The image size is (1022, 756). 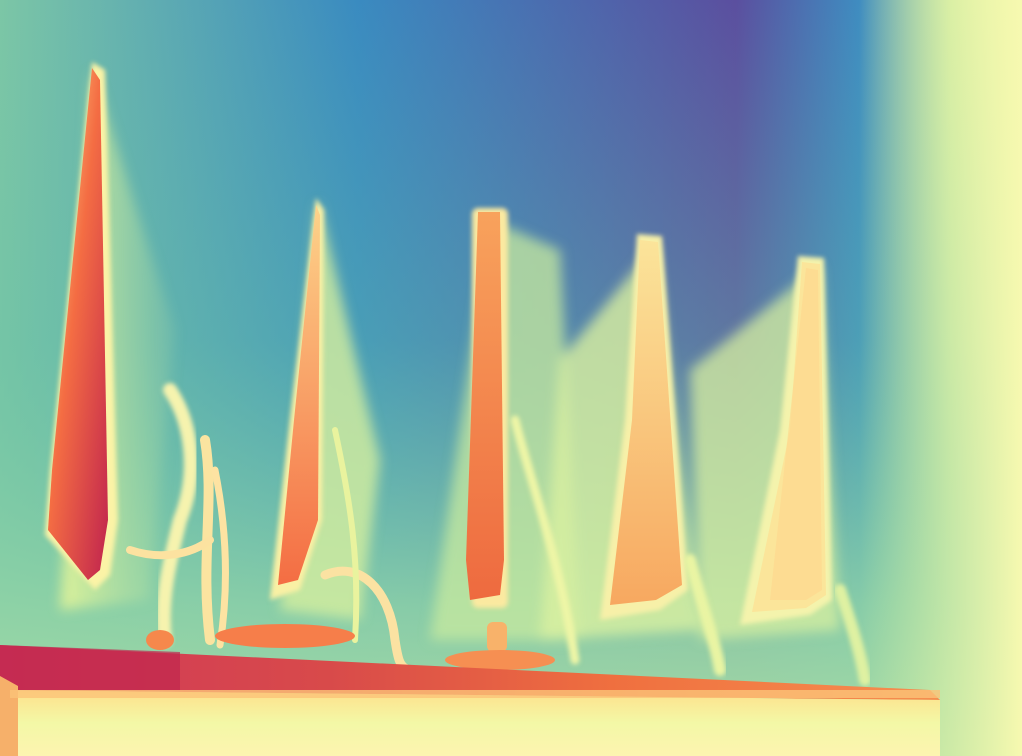 What do you see at coordinates (90, 667) in the screenshot?
I see `shelf-top-left-highlight` at bounding box center [90, 667].